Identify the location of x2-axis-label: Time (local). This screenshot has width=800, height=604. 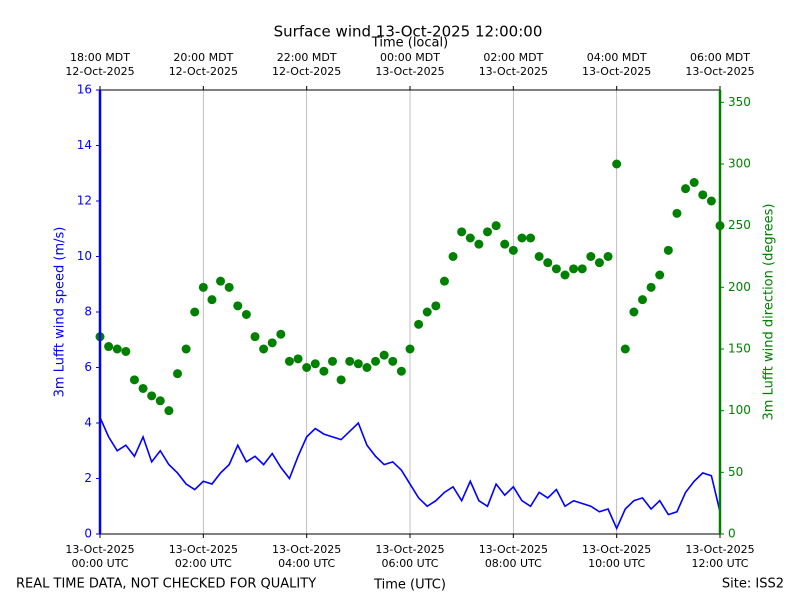
(409, 43).